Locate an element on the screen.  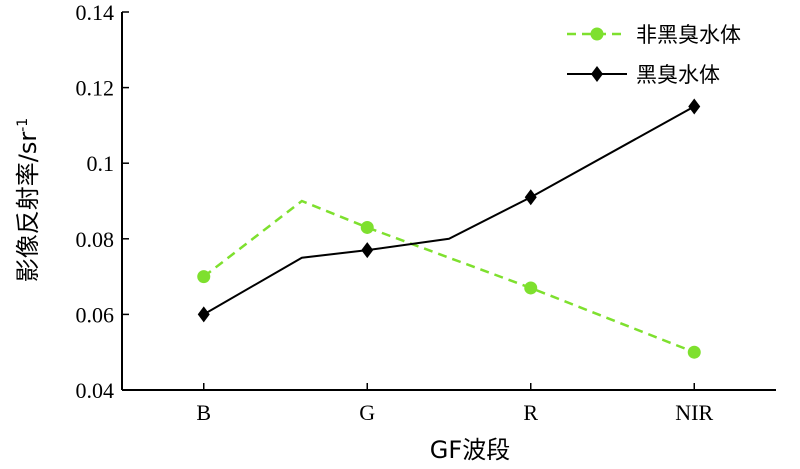
x-tick-label: R is located at coordinates (530, 412).